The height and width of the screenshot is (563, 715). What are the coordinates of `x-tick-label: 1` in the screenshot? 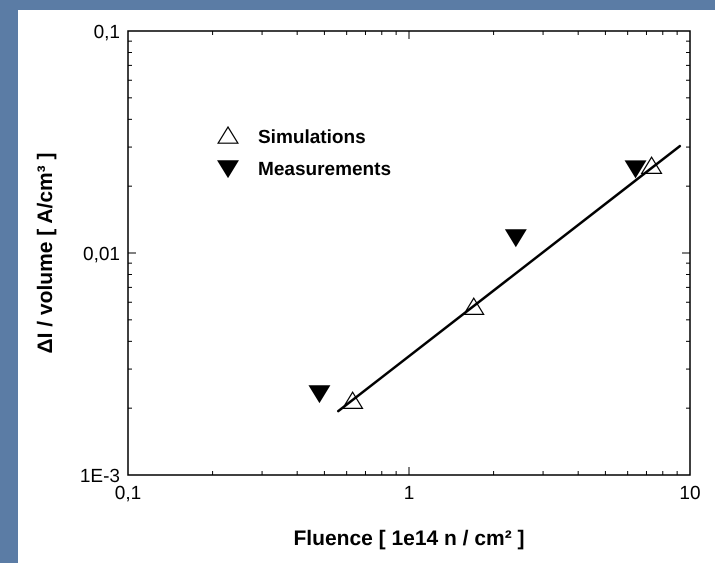 It's located at (409, 493).